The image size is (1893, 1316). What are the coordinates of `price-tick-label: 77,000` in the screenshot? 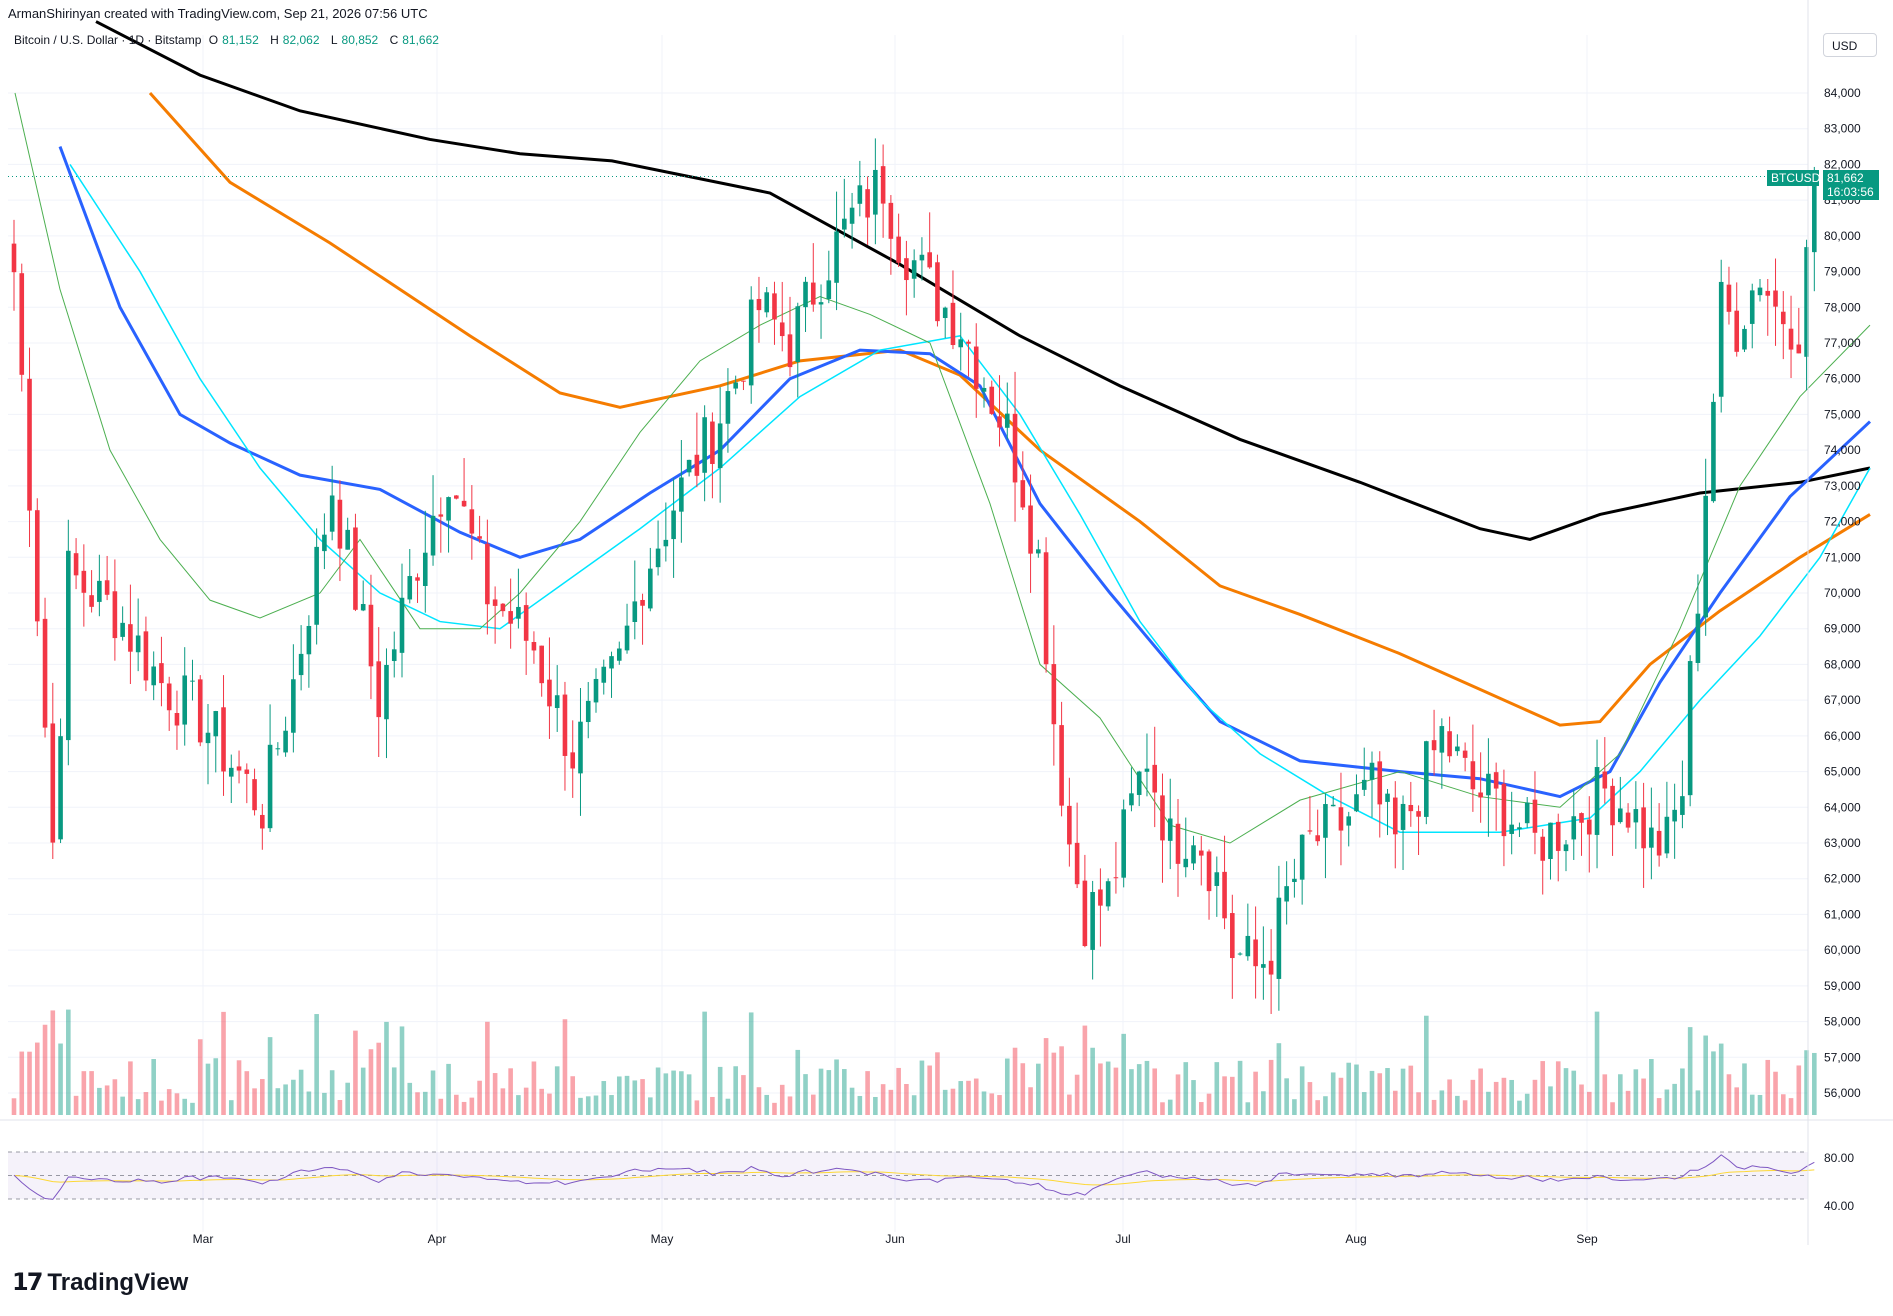 It's located at (1842, 343).